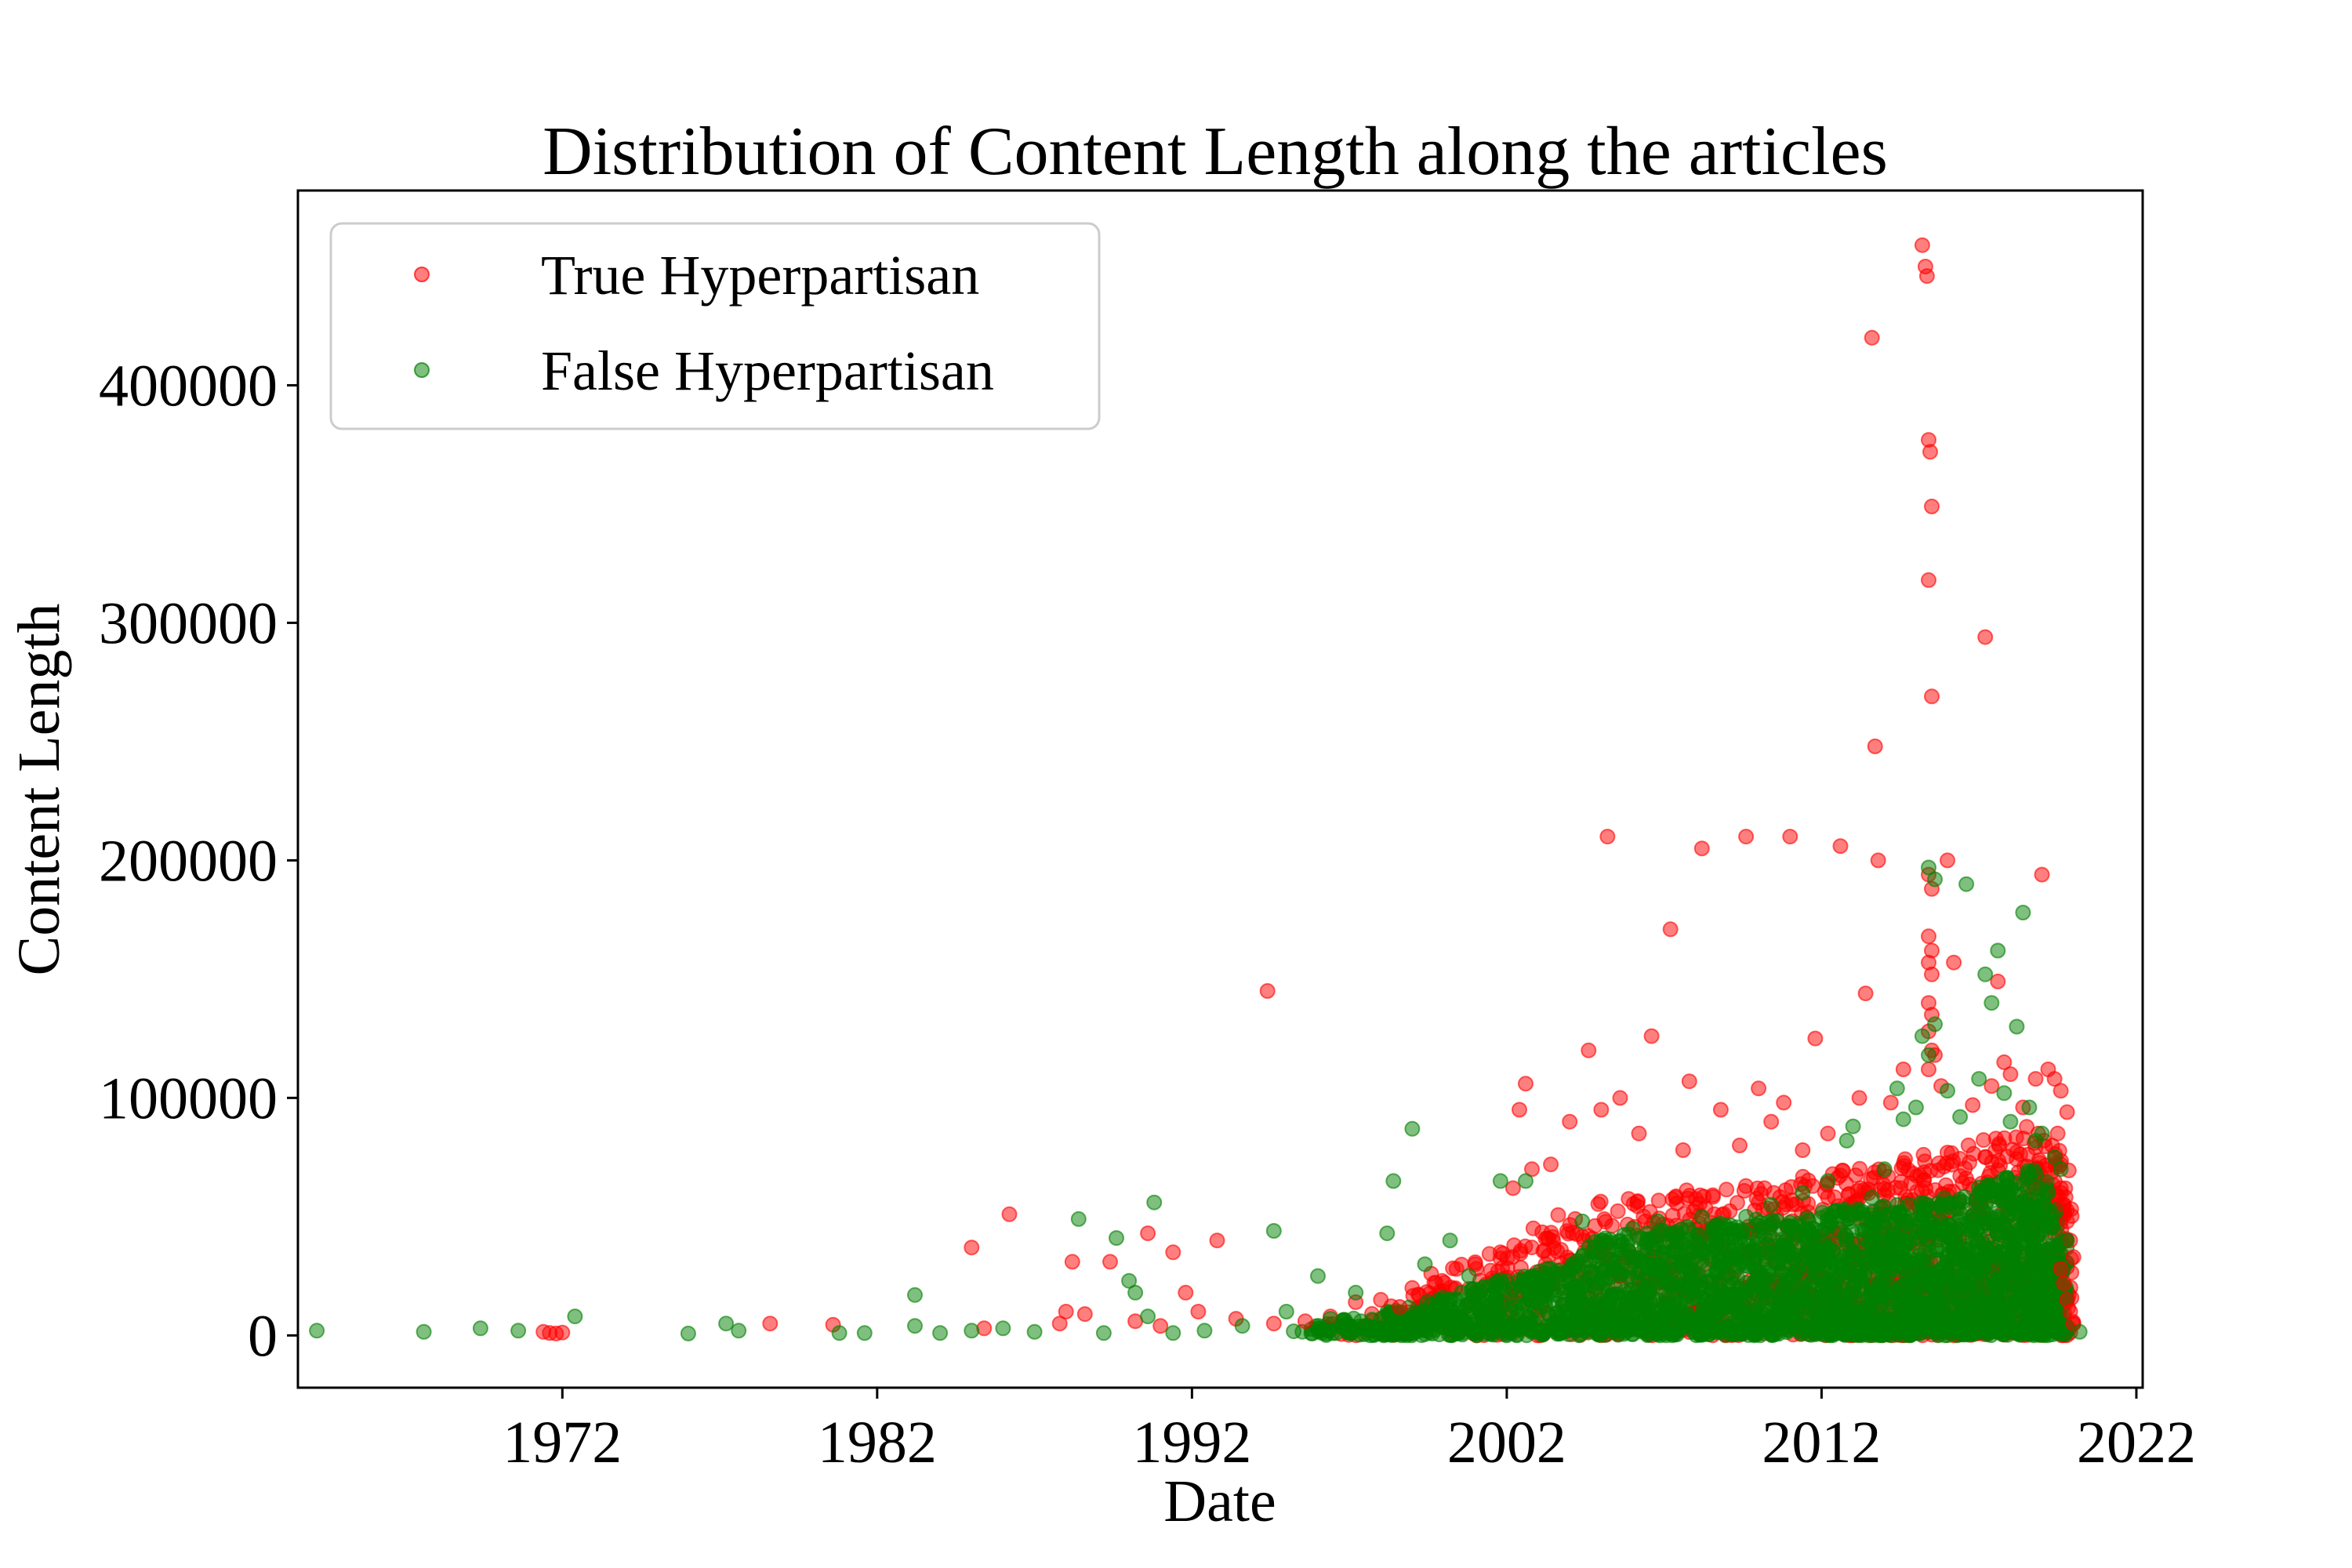  Describe the element at coordinates (715, 326) in the screenshot. I see `legend: True Hyperpartisan False Hyperpartisan` at that location.